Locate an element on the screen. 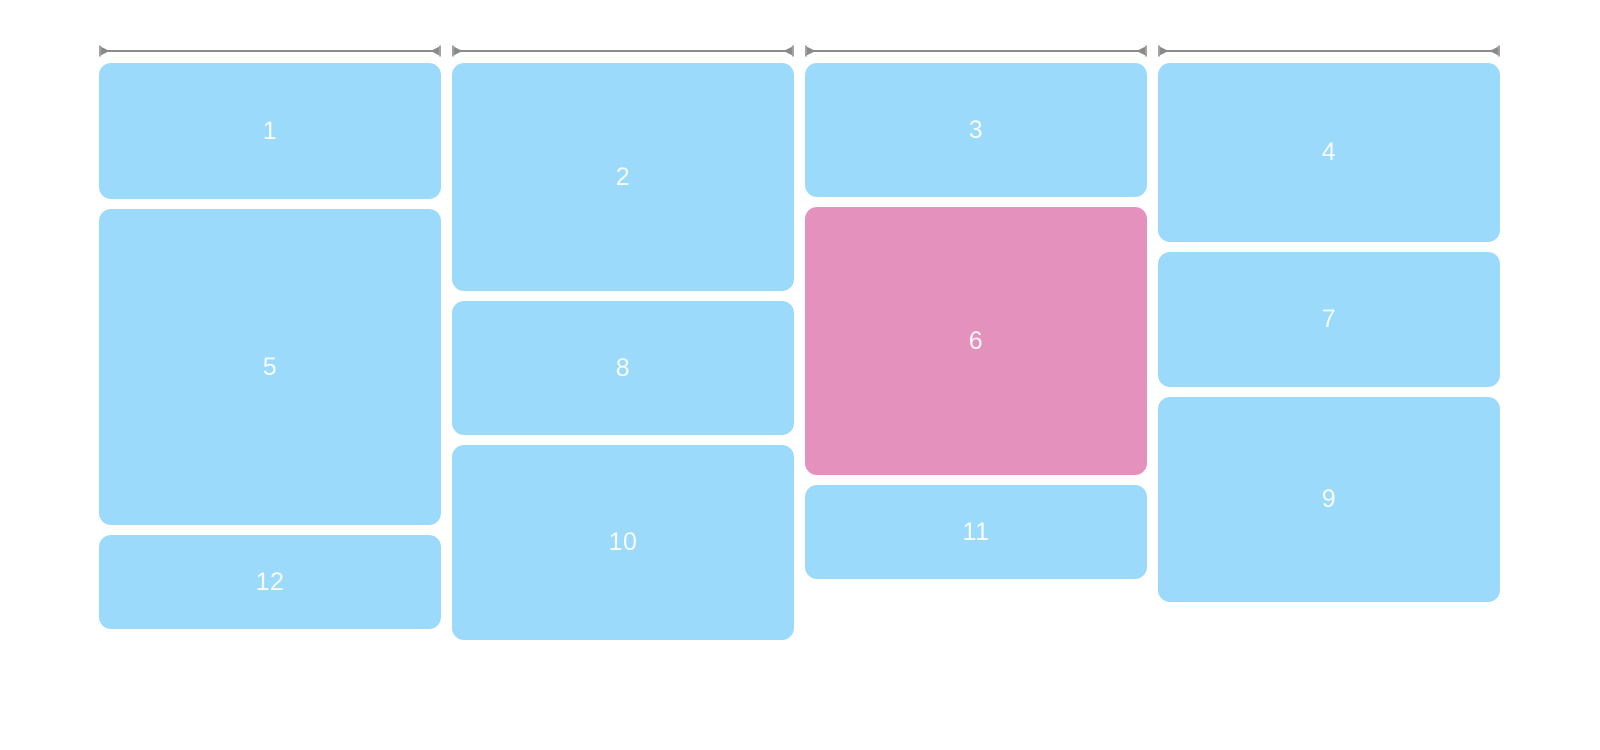 The width and height of the screenshot is (1600, 750). masonry-item-9: 9 is located at coordinates (1329, 499).